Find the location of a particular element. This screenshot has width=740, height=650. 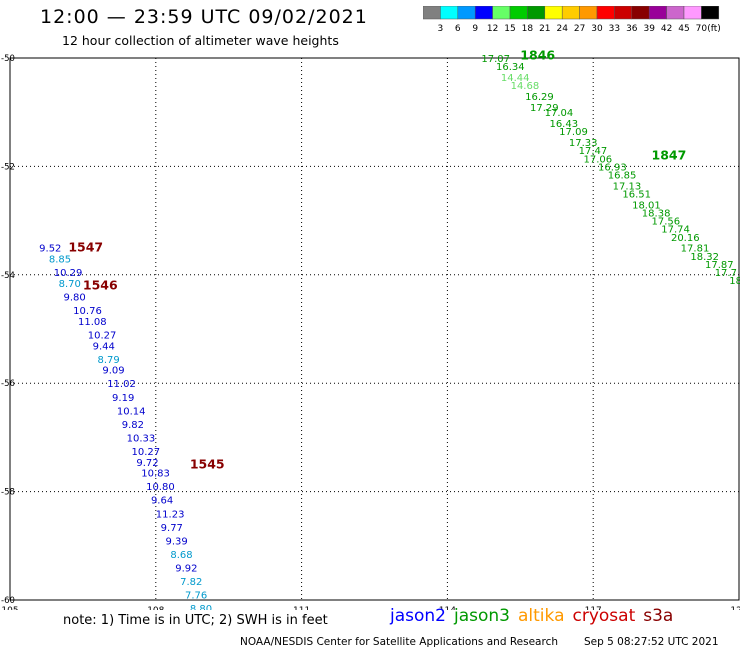

satellite-legend-s3a: s3a is located at coordinates (658, 616).